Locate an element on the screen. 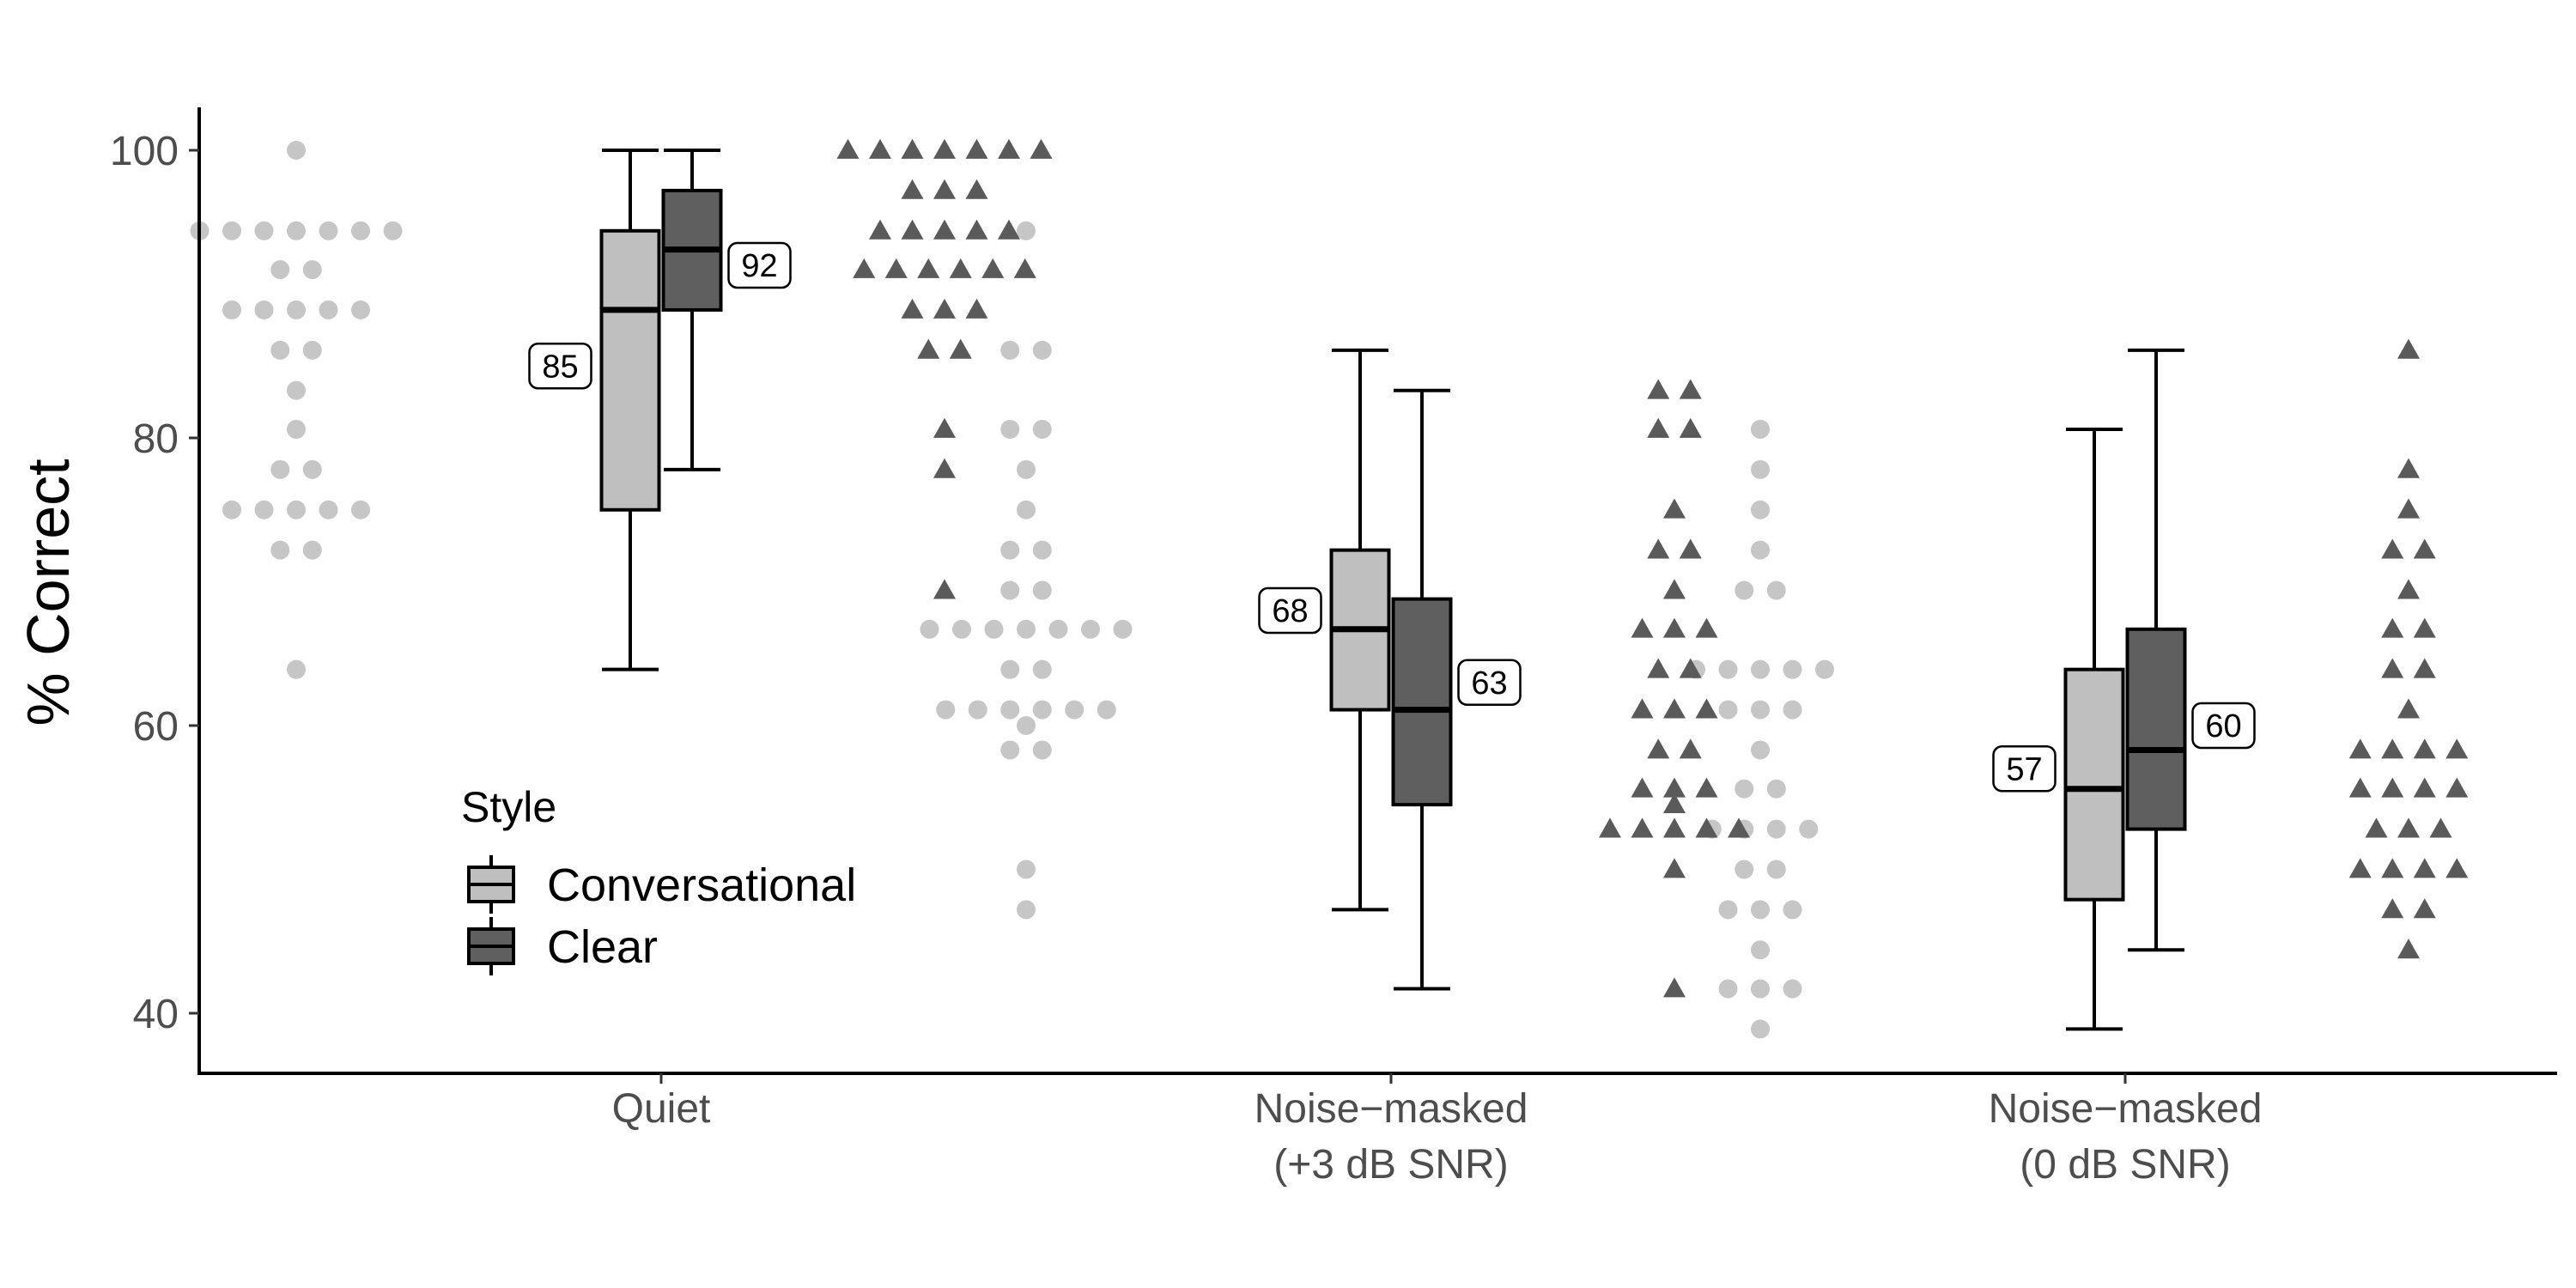  x-tick-label: Noise−masked is located at coordinates (2126, 1109).